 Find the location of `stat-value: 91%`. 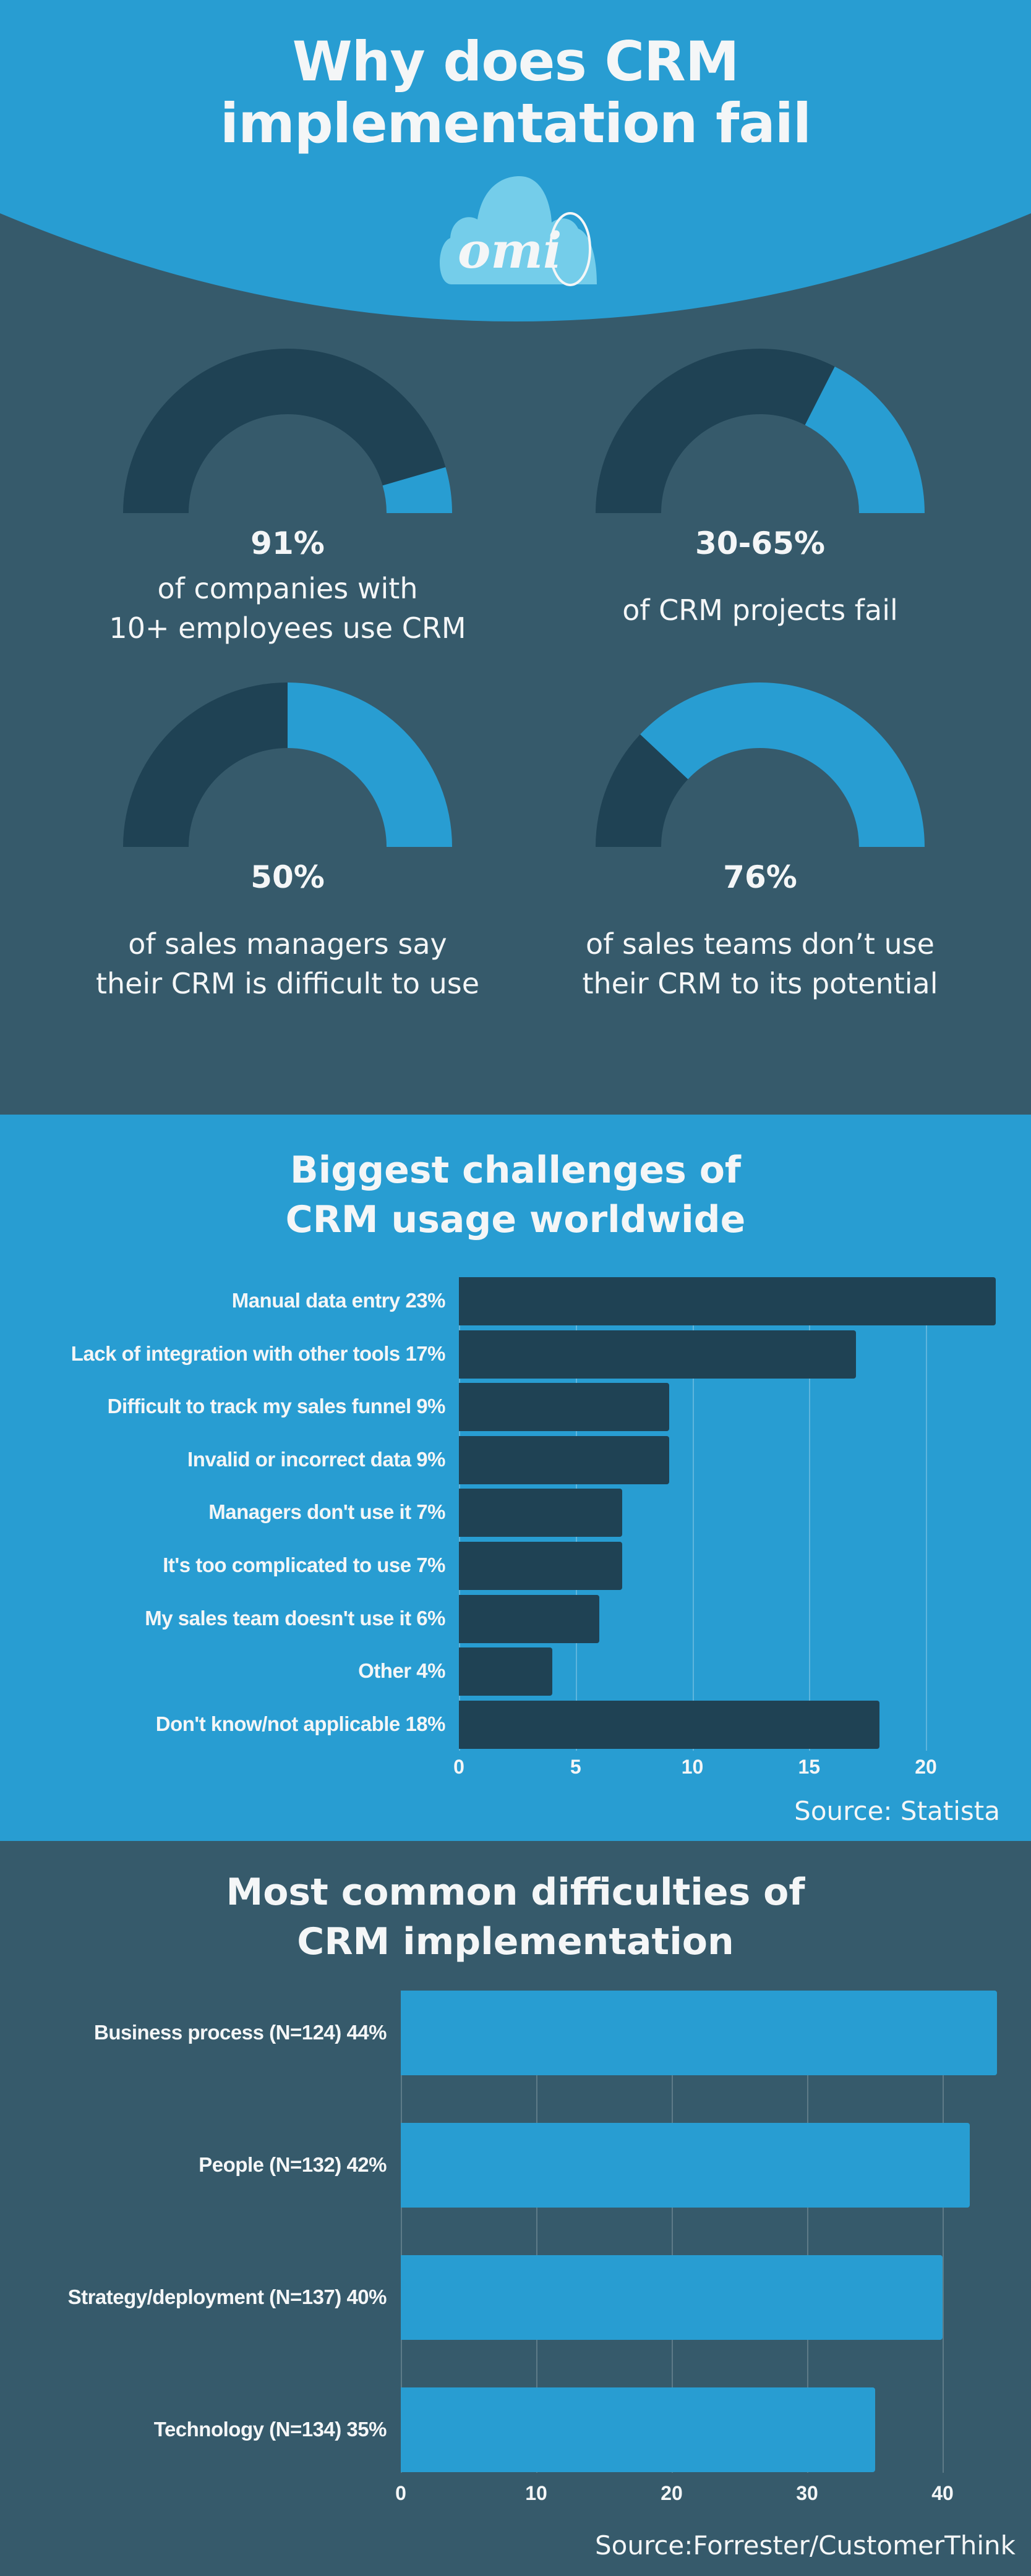

stat-value: 91% is located at coordinates (288, 543).